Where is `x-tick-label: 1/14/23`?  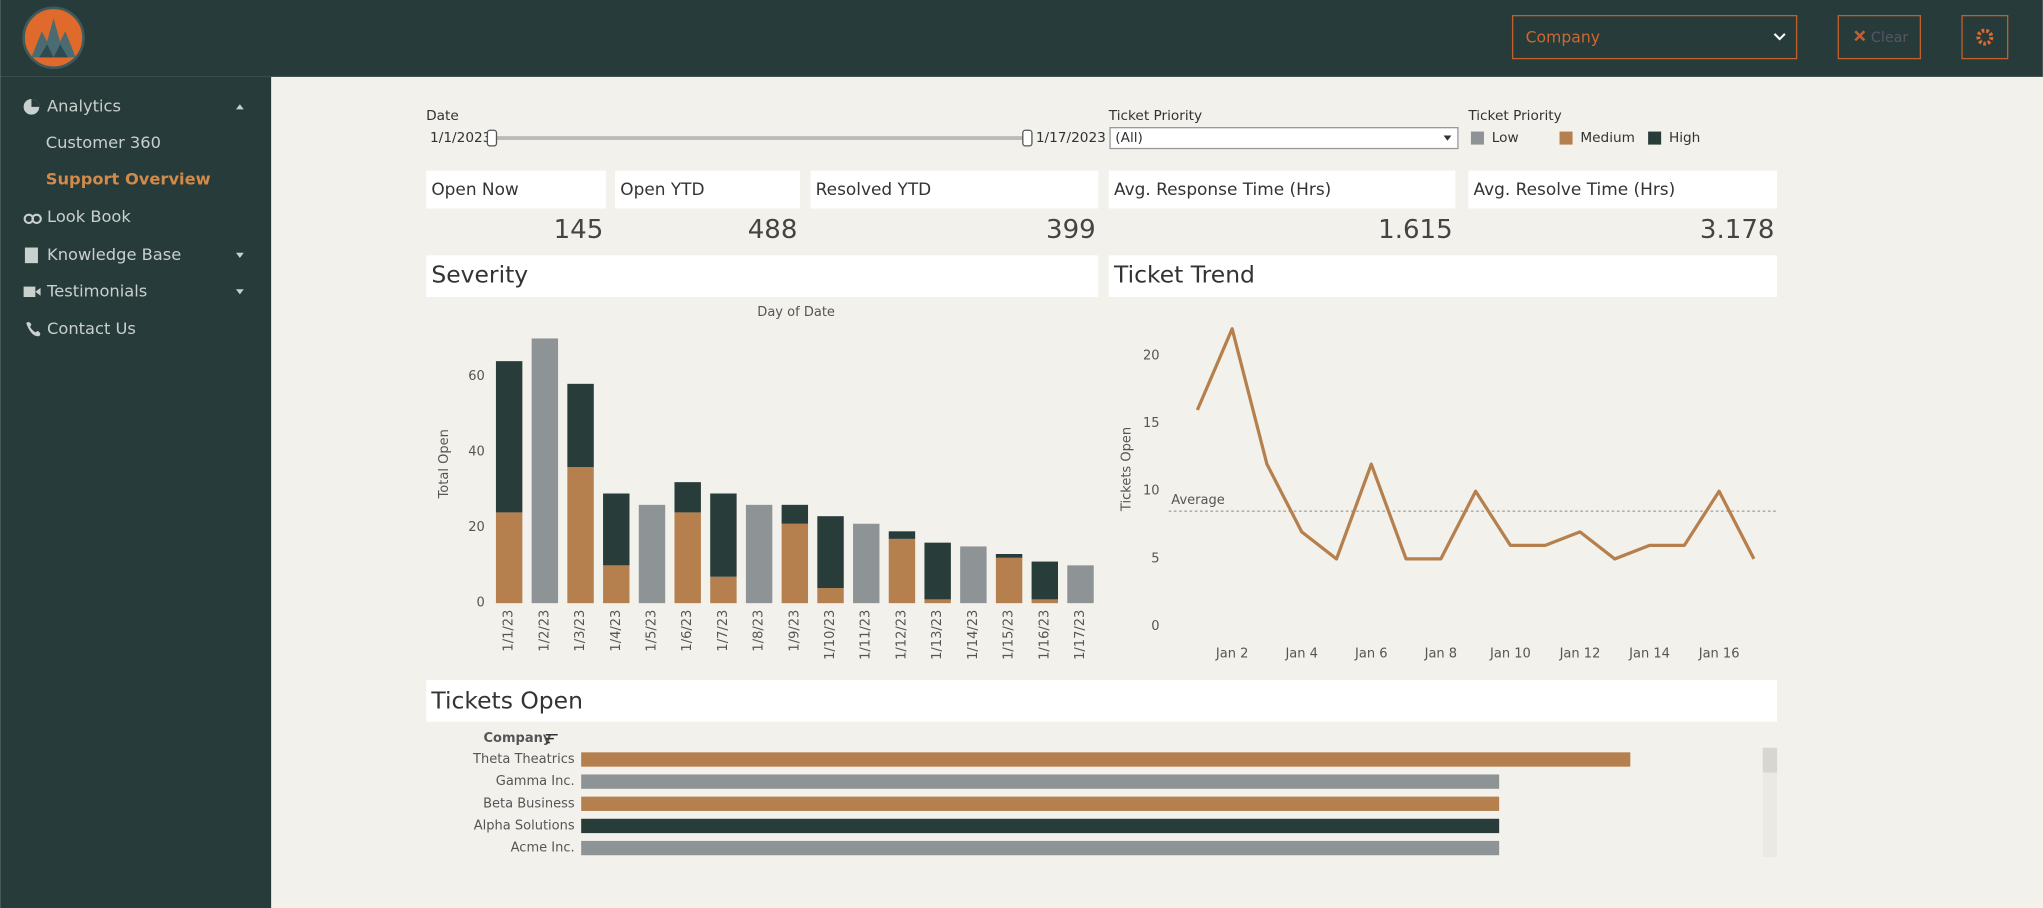
x-tick-label: 1/14/23 is located at coordinates (973, 635).